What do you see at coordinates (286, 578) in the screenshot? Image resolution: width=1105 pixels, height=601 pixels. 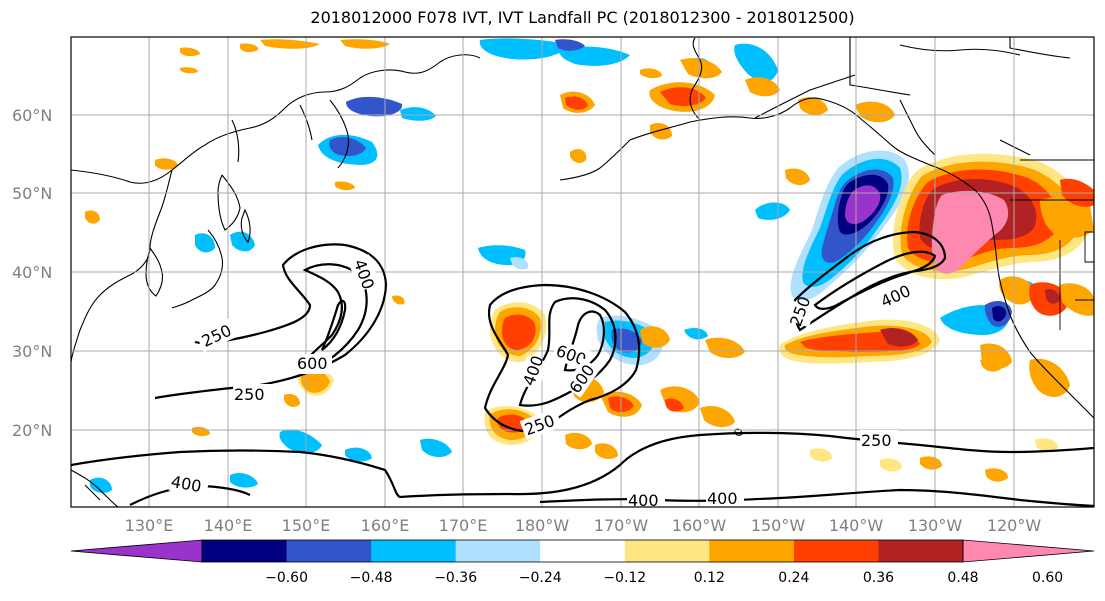 I see `colorbar-tick-label: −0.60` at bounding box center [286, 578].